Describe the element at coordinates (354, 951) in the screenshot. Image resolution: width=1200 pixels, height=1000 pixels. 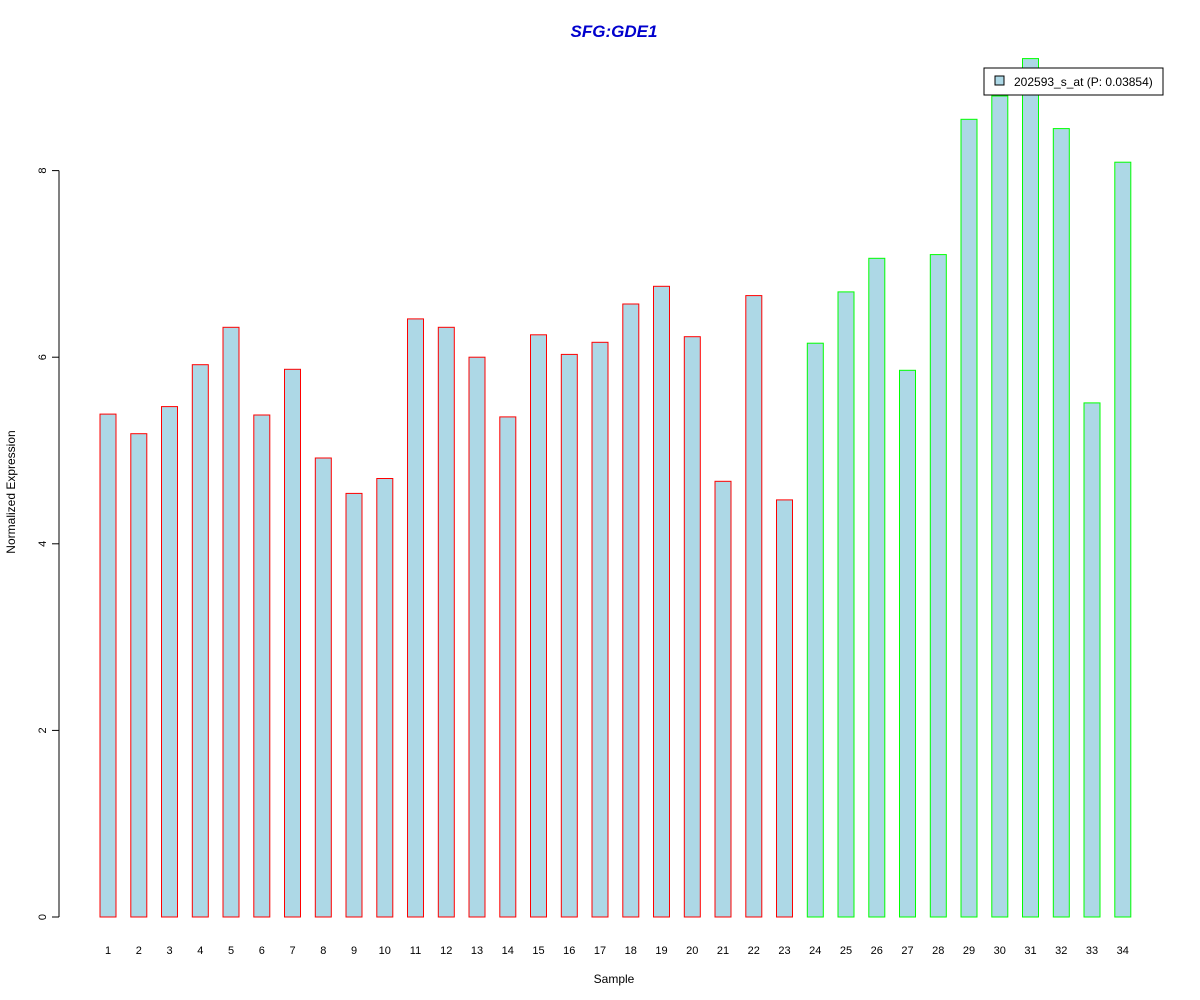
I see `x-tick-label: 9` at that location.